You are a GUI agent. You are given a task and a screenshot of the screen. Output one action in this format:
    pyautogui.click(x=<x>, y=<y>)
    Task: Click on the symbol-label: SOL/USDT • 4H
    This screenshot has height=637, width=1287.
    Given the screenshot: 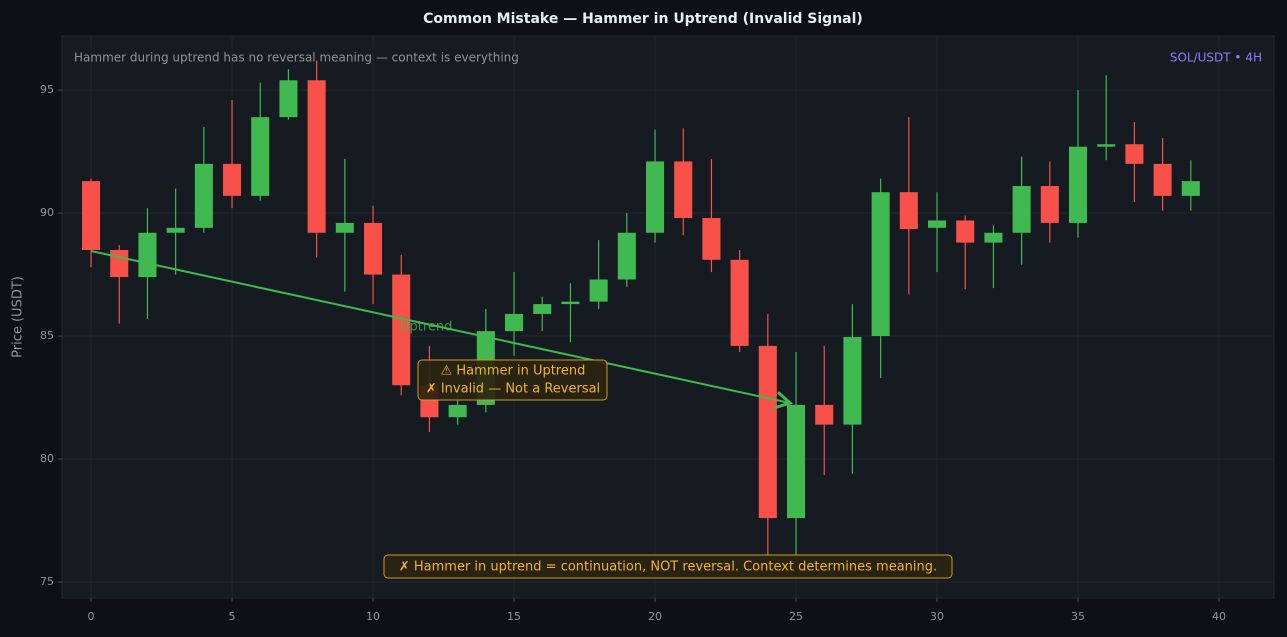 What is the action you would take?
    pyautogui.click(x=1216, y=58)
    